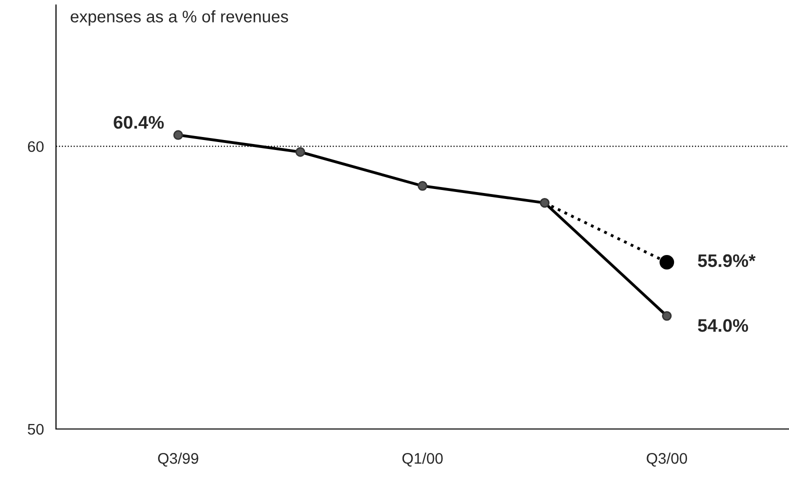 This screenshot has height=480, width=789. What do you see at coordinates (36, 146) in the screenshot?
I see `y-tick-label: 60` at bounding box center [36, 146].